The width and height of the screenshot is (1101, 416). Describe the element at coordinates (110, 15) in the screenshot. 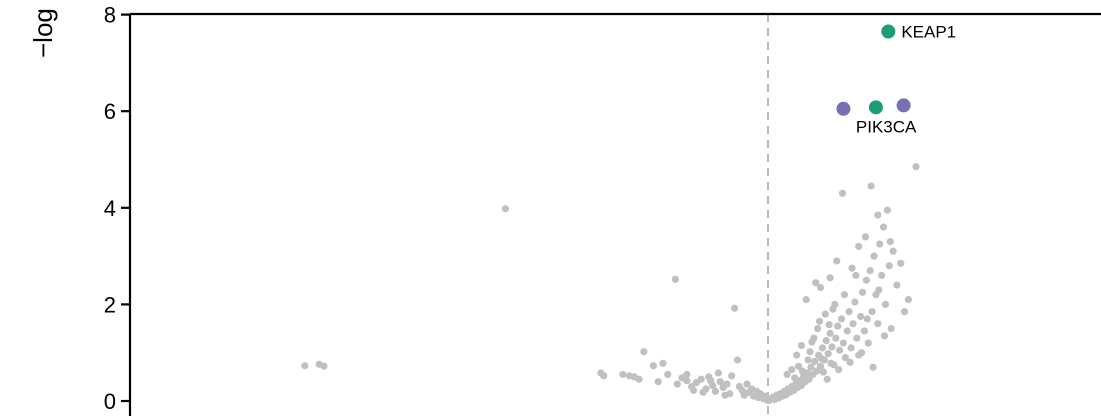

I see `y-tick-label: 8` at that location.